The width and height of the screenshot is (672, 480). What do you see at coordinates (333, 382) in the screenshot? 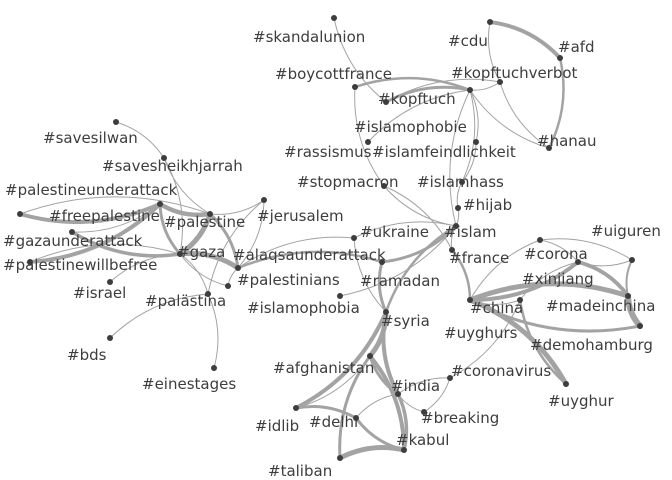
I see `edge-afghanistan-idlib` at bounding box center [333, 382].